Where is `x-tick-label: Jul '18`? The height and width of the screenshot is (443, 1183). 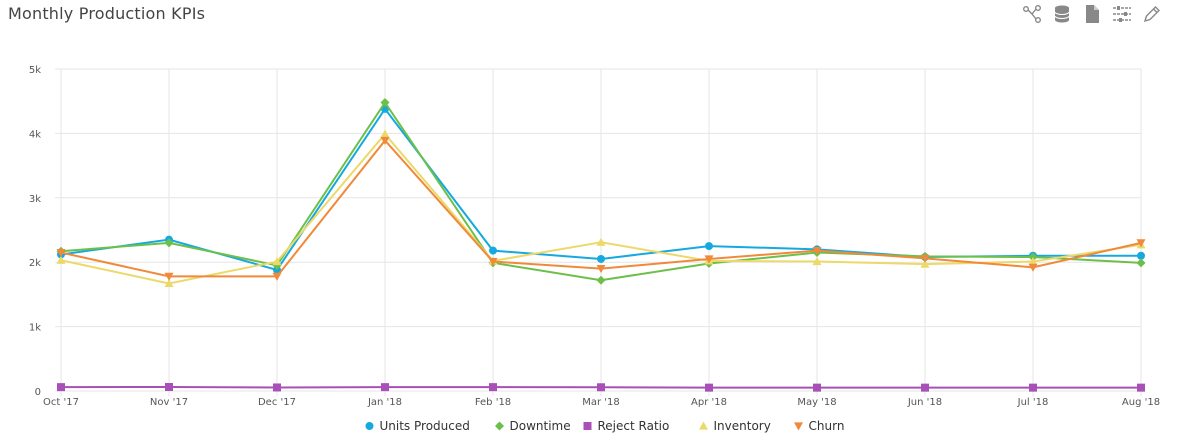 x-tick-label: Jul '18 is located at coordinates (1033, 402).